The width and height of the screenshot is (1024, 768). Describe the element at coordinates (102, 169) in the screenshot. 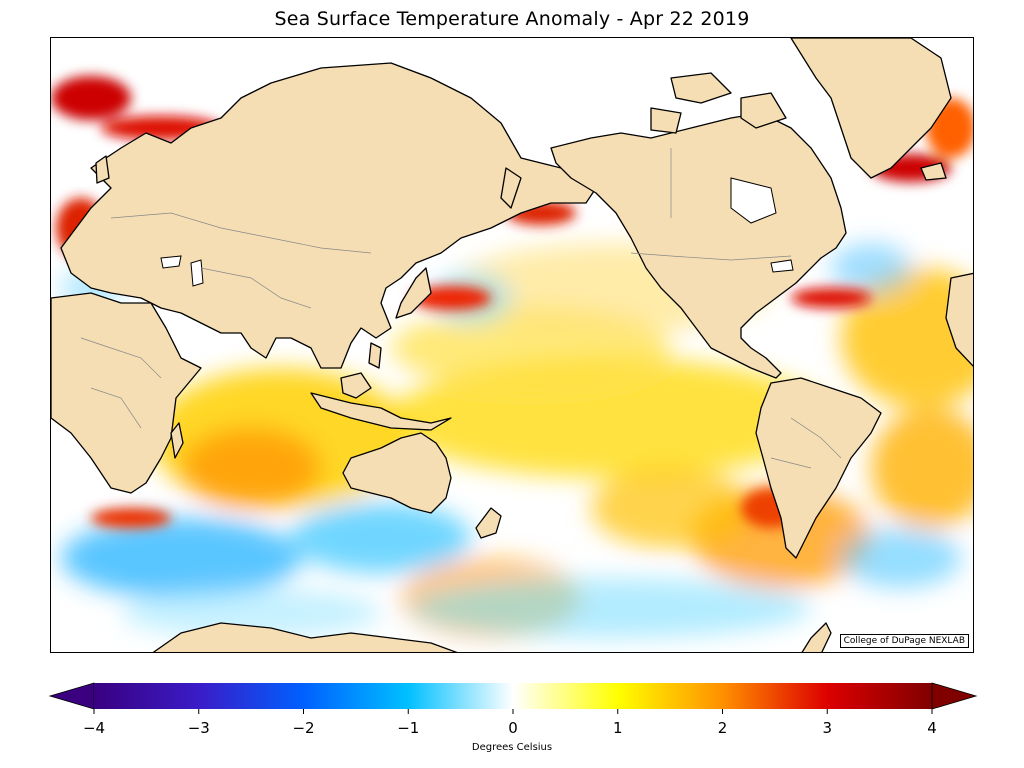

I see `landmass-britain` at that location.